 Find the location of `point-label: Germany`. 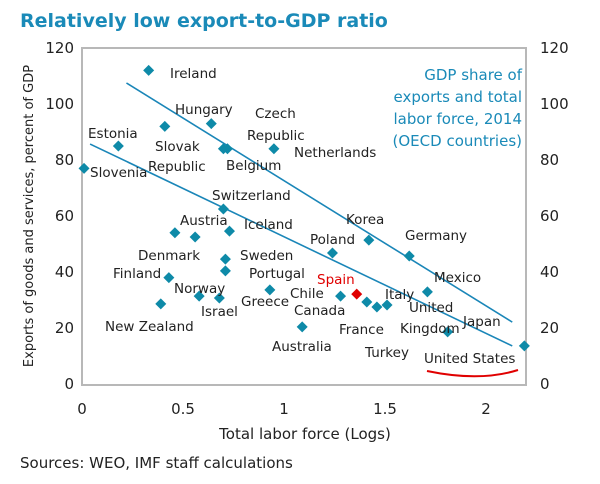

point-label: Germany is located at coordinates (436, 236).